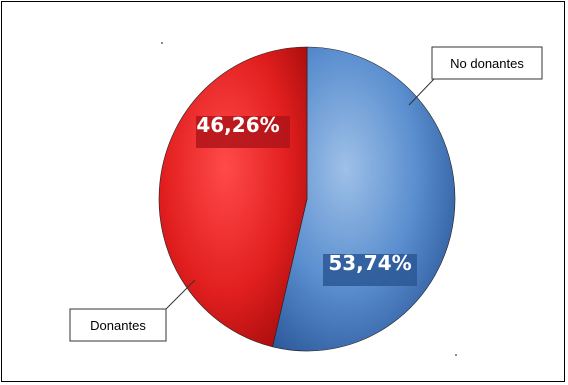 This screenshot has width=568, height=385. I want to click on legend-label: No donantes, so click(487, 63).